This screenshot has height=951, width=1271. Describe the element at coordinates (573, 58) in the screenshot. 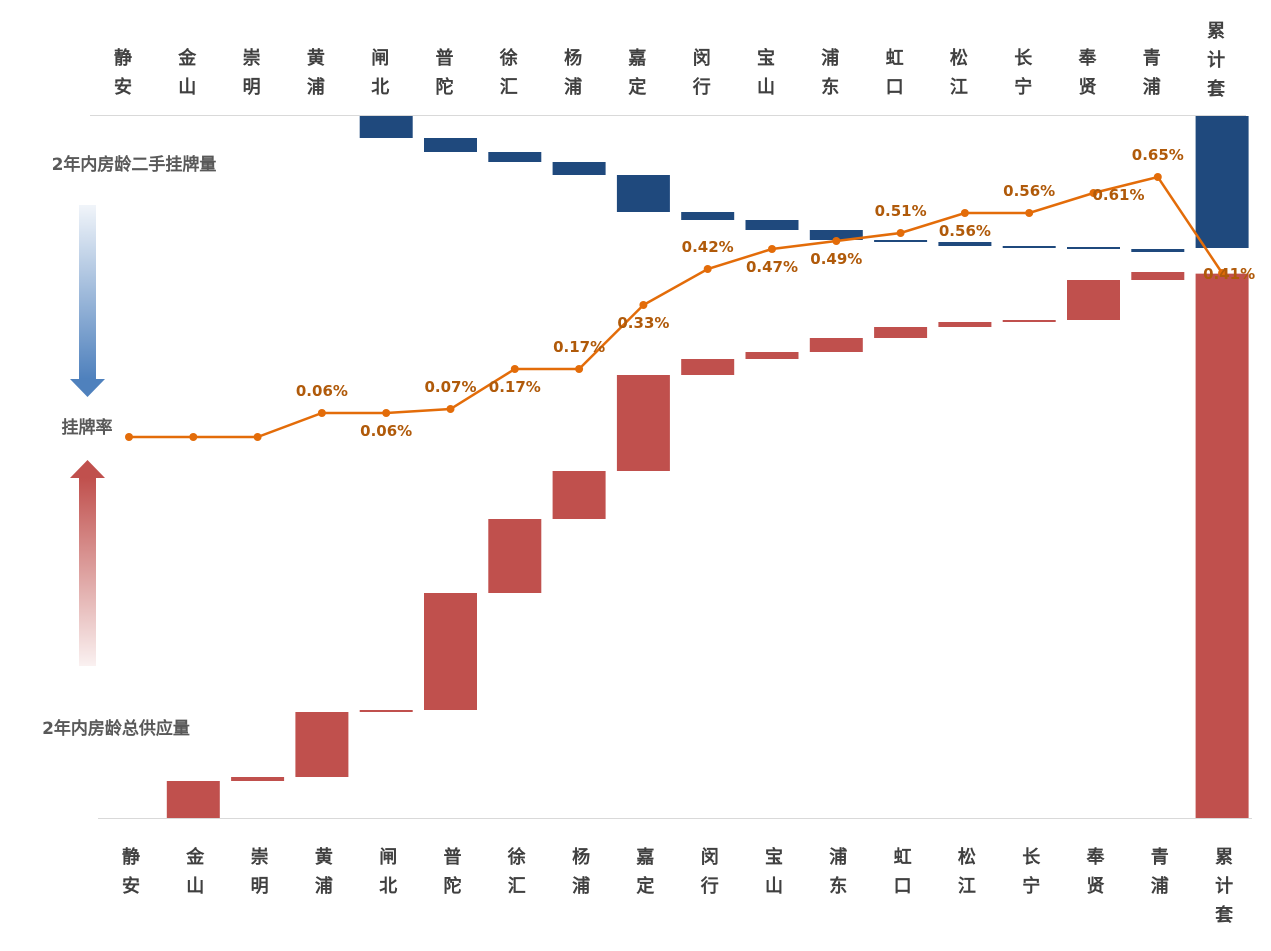

I see `top-category-label-char: 杨` at that location.